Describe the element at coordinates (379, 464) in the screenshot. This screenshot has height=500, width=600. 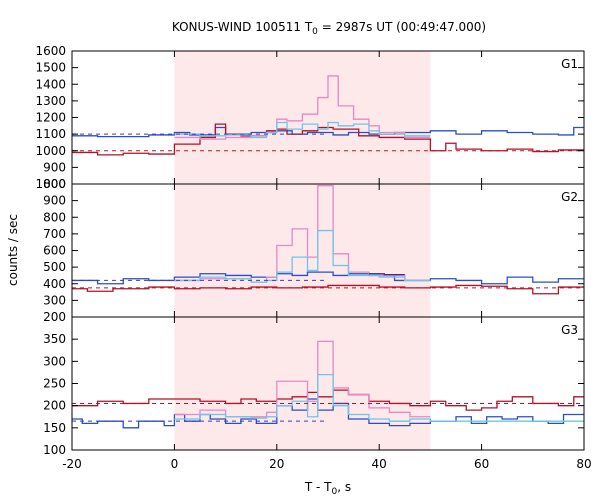
I see `x-tick-label: 40` at that location.